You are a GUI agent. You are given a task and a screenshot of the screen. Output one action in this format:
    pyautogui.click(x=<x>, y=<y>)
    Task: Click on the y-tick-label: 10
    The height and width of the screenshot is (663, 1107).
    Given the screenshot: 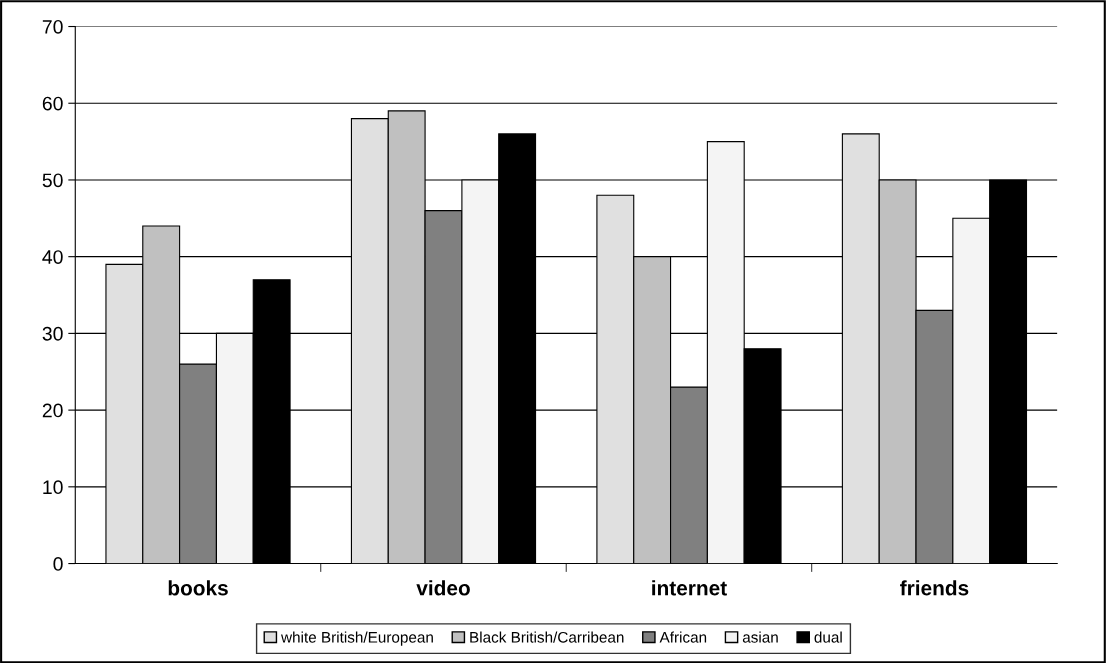 What is the action you would take?
    pyautogui.click(x=53, y=487)
    